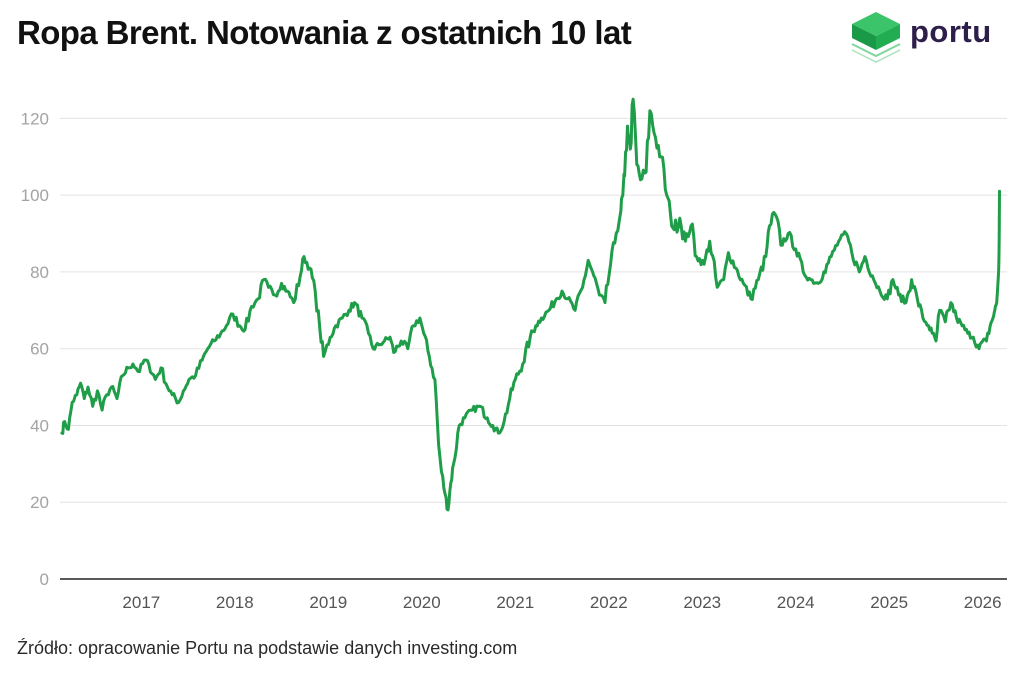 The width and height of the screenshot is (1024, 684). I want to click on y-tick-label: 20, so click(39, 502).